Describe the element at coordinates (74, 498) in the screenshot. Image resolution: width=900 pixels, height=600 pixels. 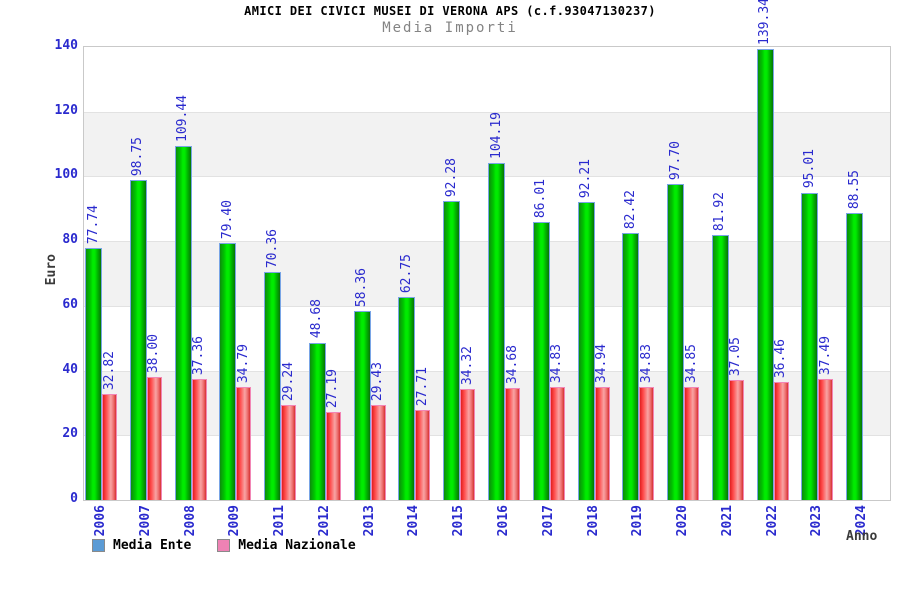
I see `y-tick-label: 0` at that location.